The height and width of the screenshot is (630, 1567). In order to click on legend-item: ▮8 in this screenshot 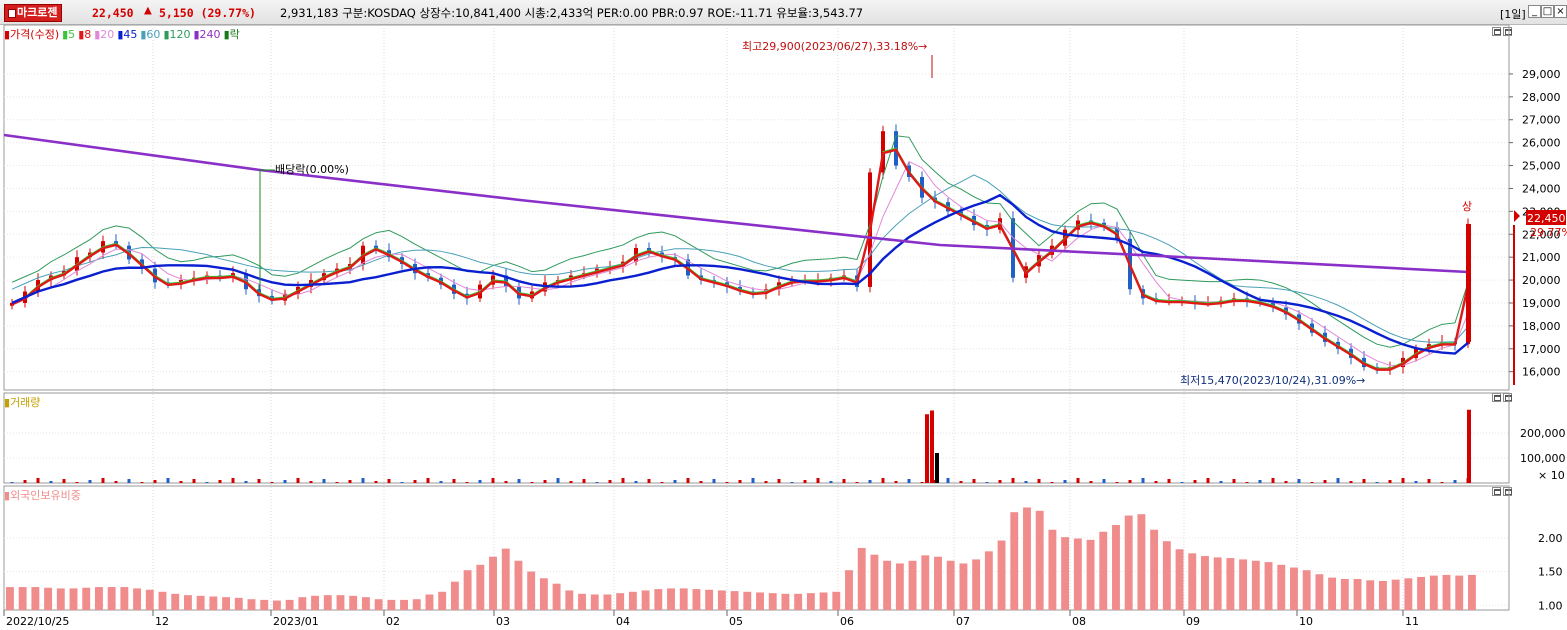, I will do `click(85, 34)`.